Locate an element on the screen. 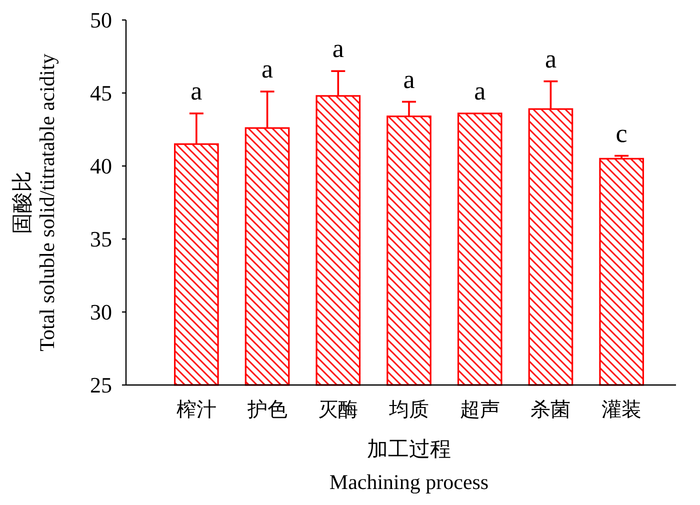 The image size is (700, 505). x-tick-label: 超声 is located at coordinates (480, 410).